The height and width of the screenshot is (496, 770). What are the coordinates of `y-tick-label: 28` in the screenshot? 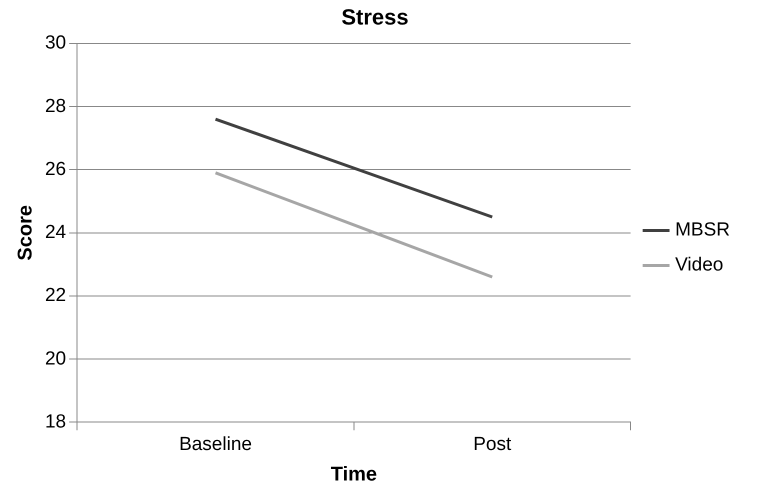 It's located at (55, 106).